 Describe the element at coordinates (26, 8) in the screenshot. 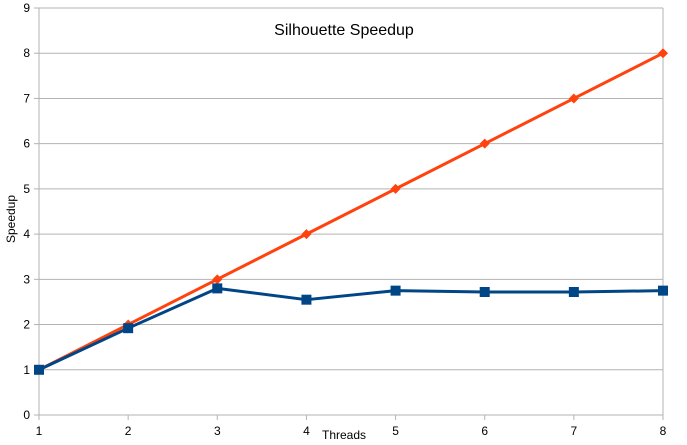

I see `y-tick-label: 9` at that location.